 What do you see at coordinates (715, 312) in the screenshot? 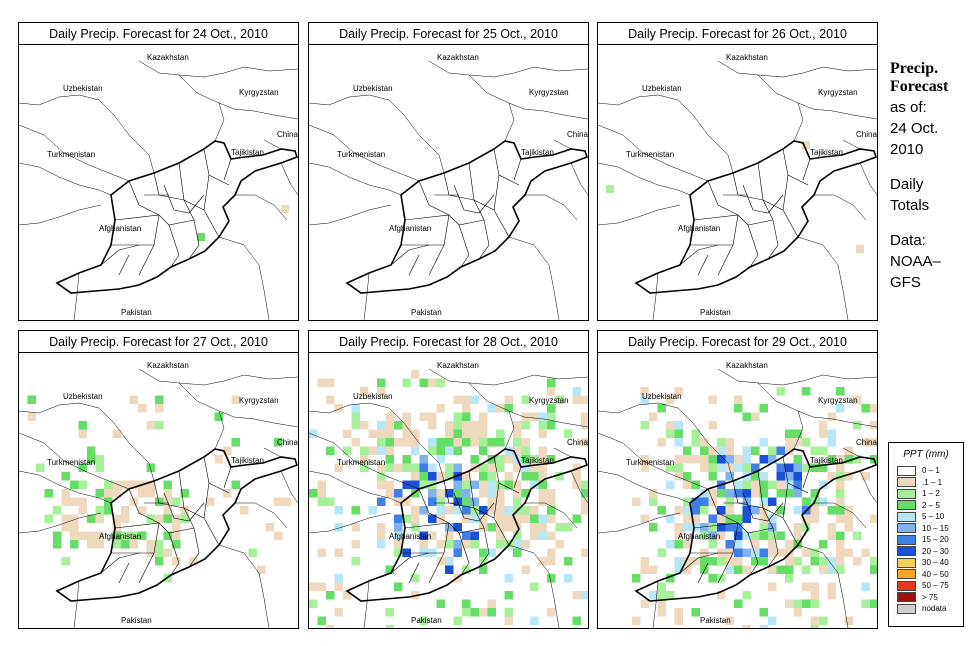
I see `country-label-pakistan: Pakistan` at bounding box center [715, 312].